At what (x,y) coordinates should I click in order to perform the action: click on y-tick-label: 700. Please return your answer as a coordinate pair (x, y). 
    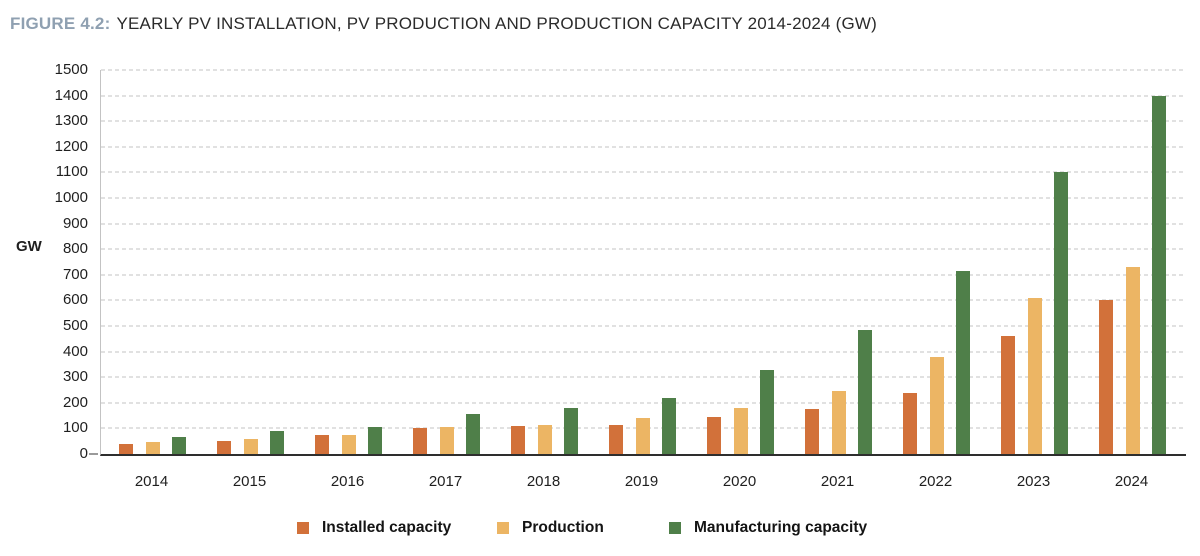
    Looking at the image, I should click on (75, 274).